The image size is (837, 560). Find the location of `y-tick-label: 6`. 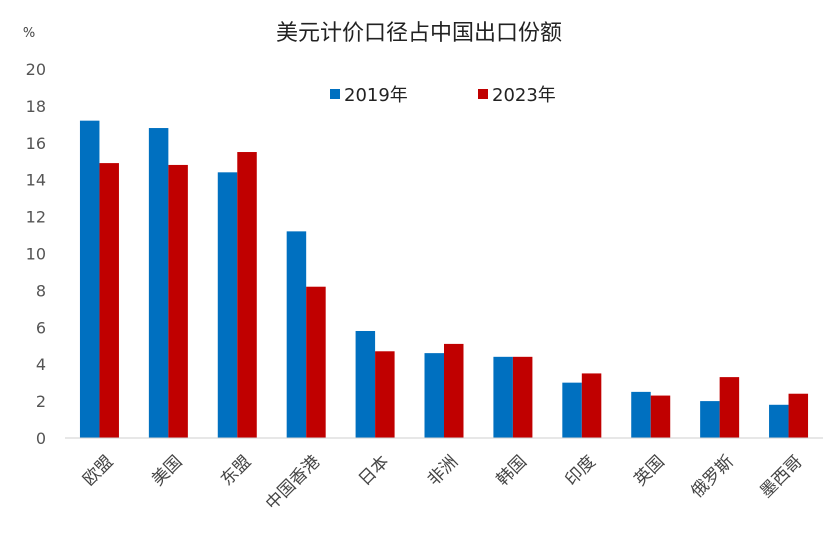

y-tick-label: 6 is located at coordinates (41, 327).